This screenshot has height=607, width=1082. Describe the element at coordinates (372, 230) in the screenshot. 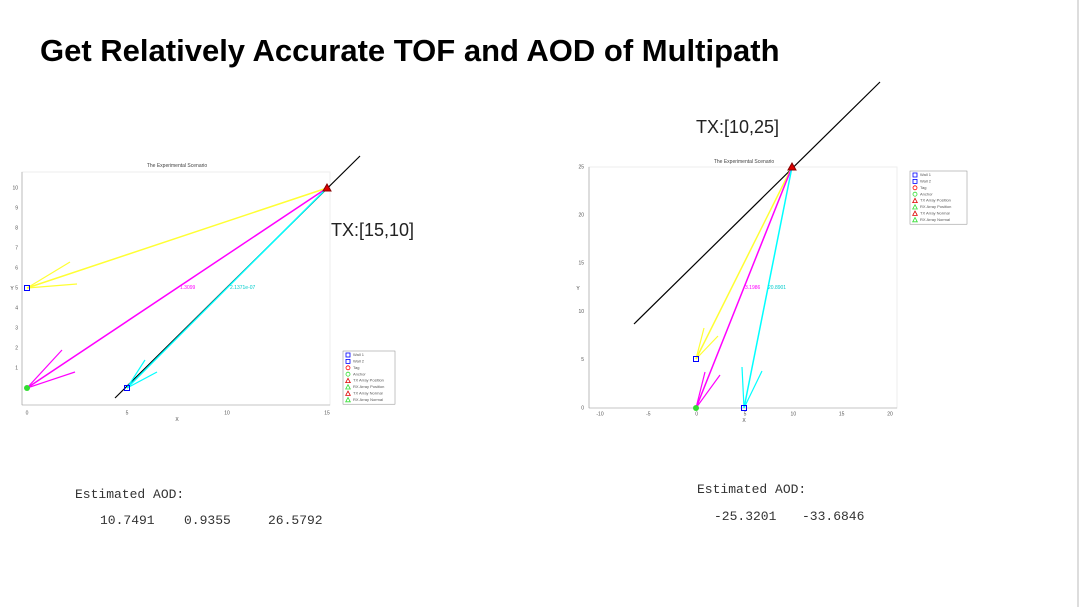

I see `annotation: TX:[15,10]` at that location.